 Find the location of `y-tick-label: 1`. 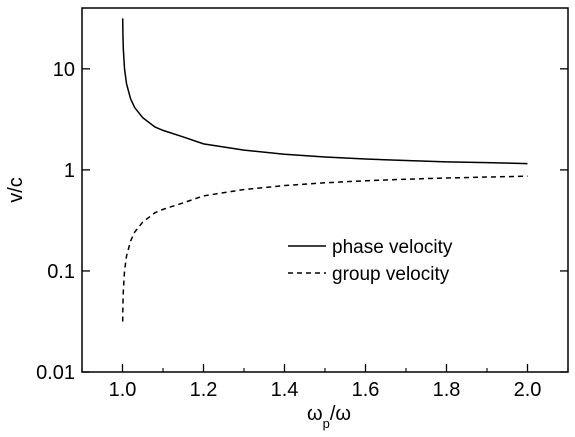

y-tick-label: 1 is located at coordinates (69, 171).